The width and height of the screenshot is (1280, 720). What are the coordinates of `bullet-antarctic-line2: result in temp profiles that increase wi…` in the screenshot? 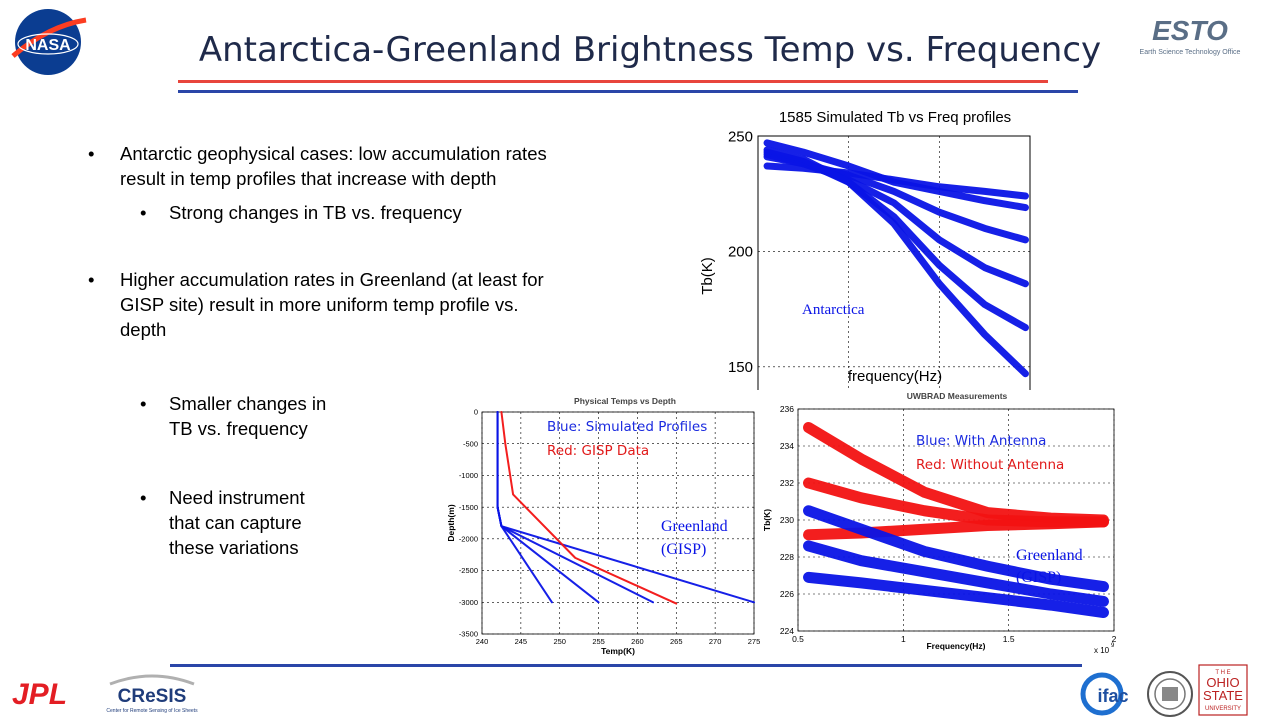 It's located at (308, 178).